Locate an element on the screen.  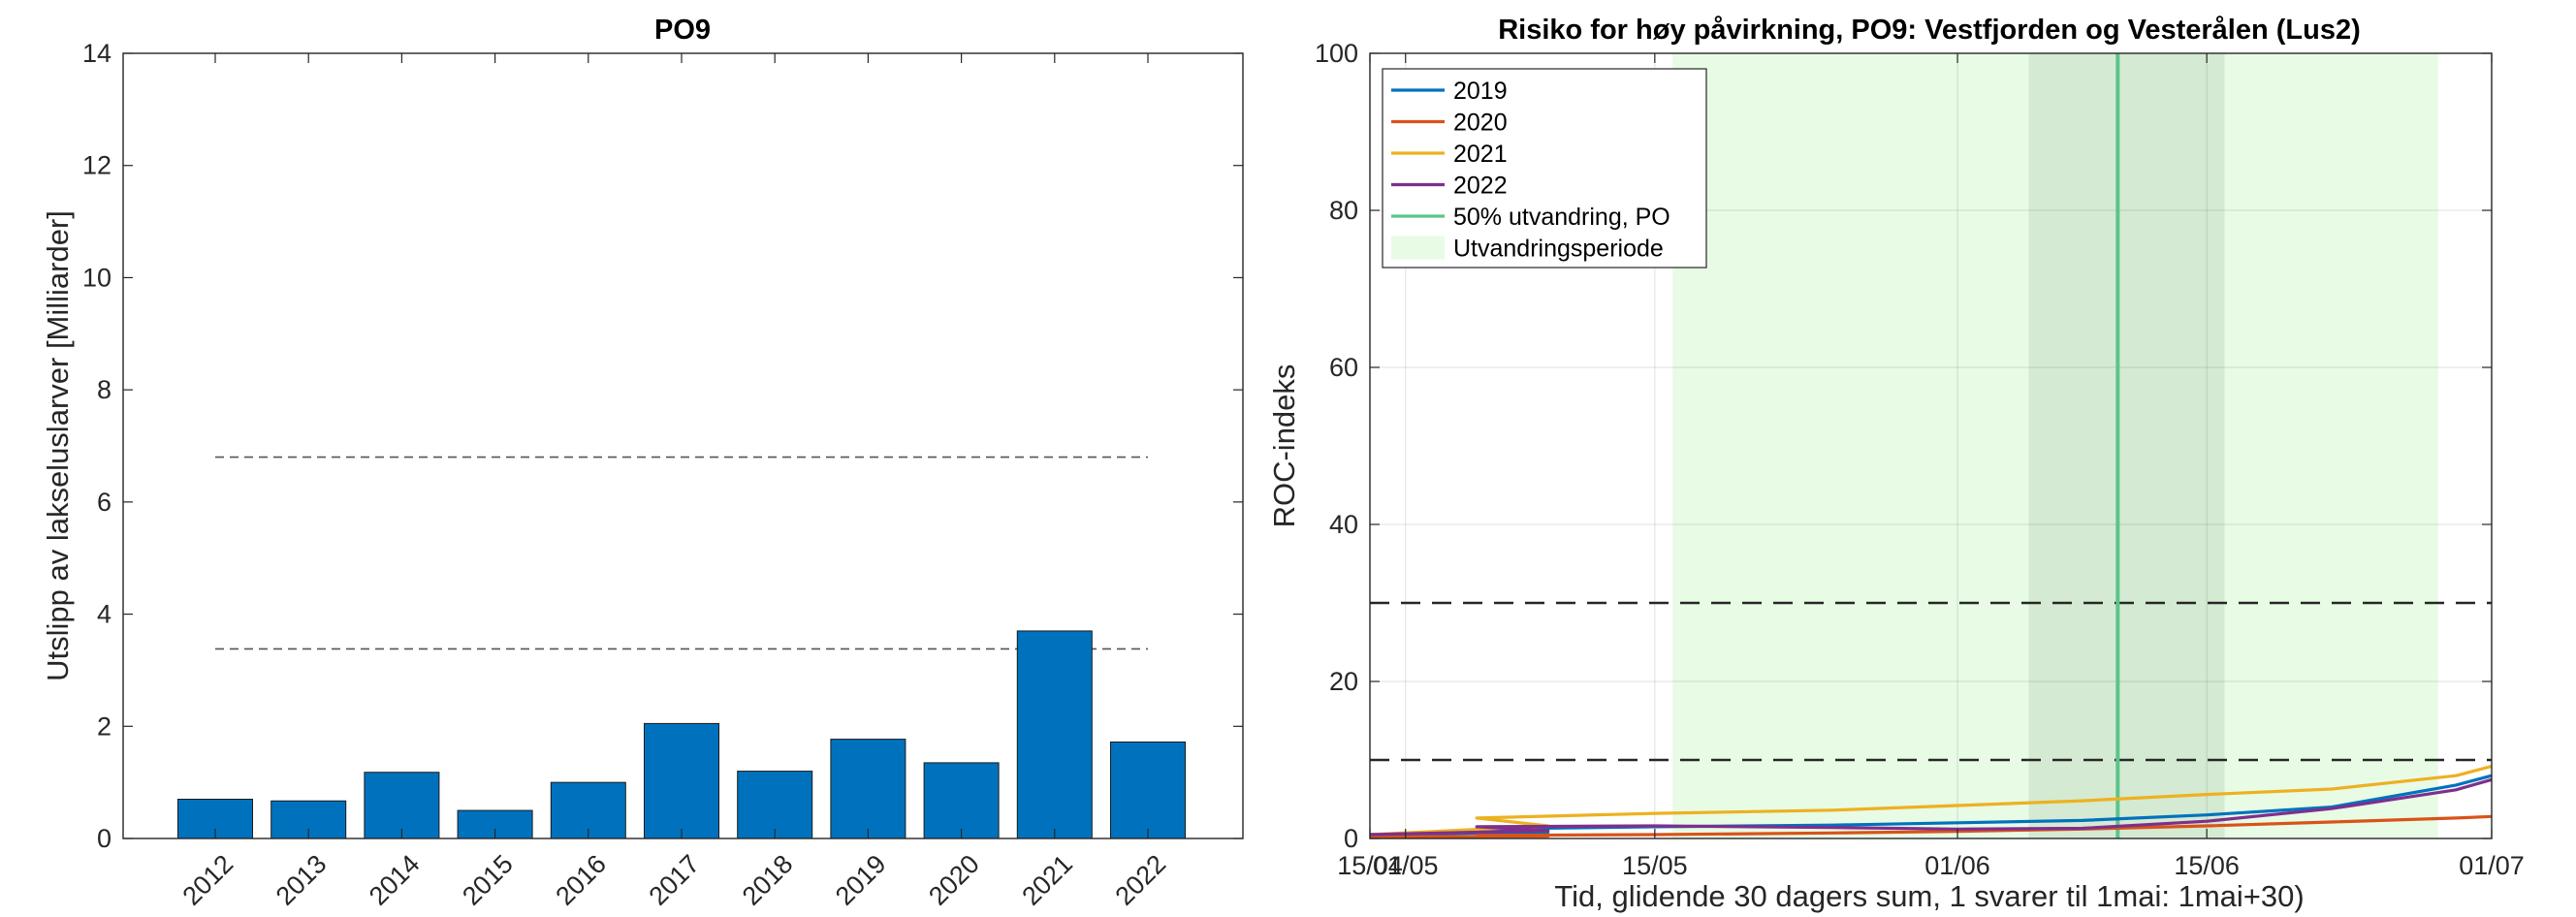
bar-chart-y-axis-label: Utslipp av lakseluslarver [Milliarder] is located at coordinates (58, 445).